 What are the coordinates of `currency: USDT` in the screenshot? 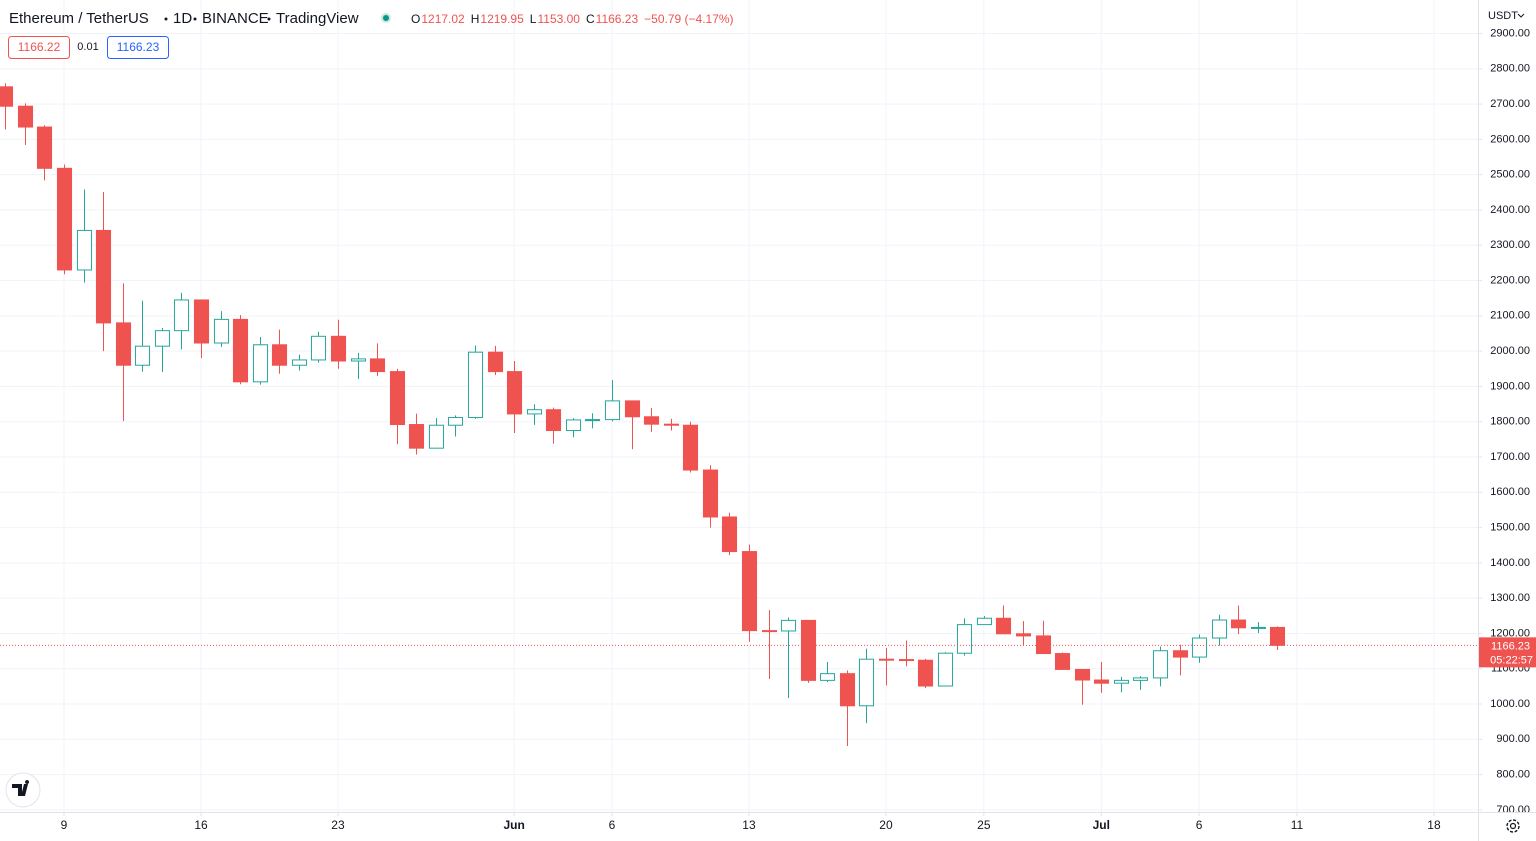 It's located at (1503, 16).